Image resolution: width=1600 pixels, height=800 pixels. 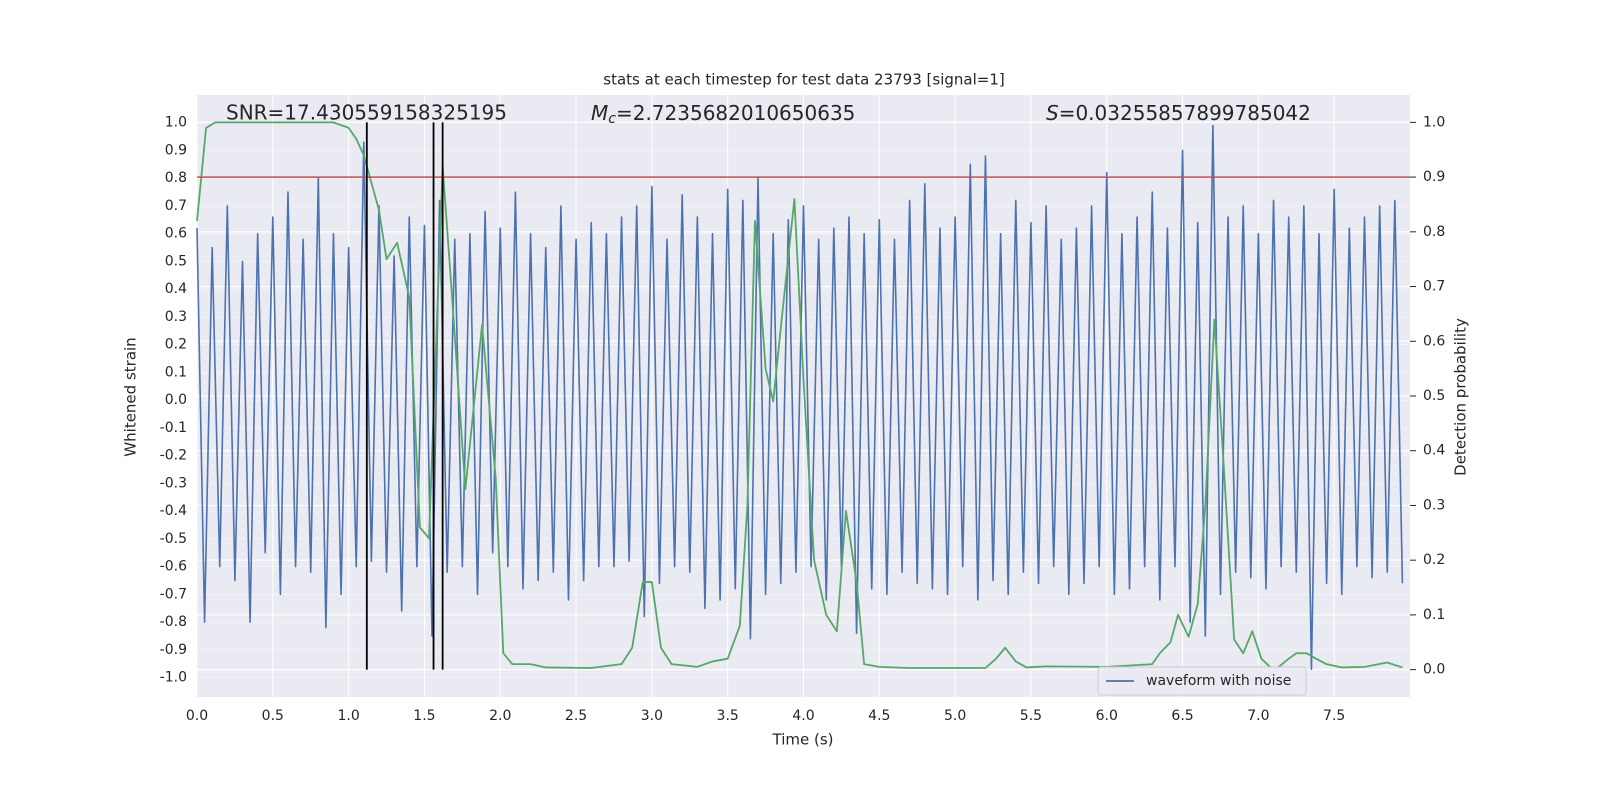 What do you see at coordinates (176, 372) in the screenshot?
I see `y-tick-label: 0.1` at bounding box center [176, 372].